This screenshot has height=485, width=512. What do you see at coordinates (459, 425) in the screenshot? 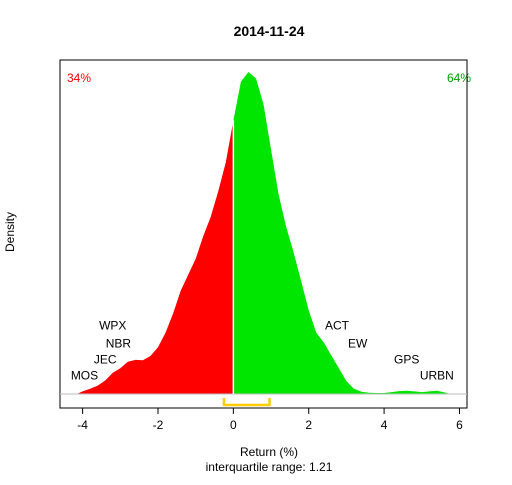
I see `x-tick-label: 6` at bounding box center [459, 425].